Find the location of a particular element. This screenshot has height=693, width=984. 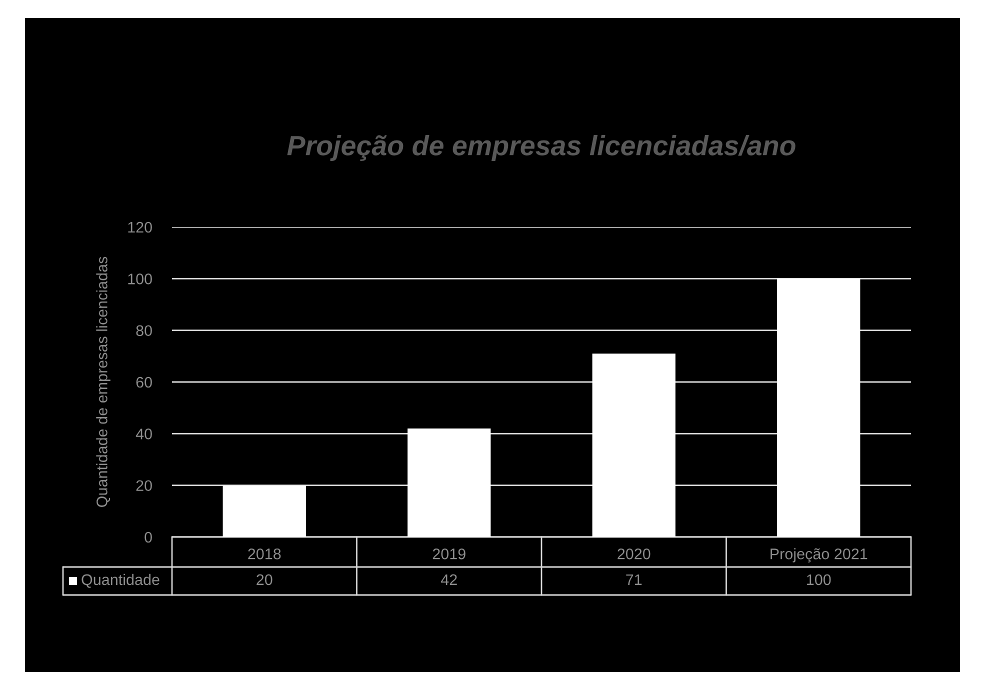

data-label: 42 is located at coordinates (448, 579).